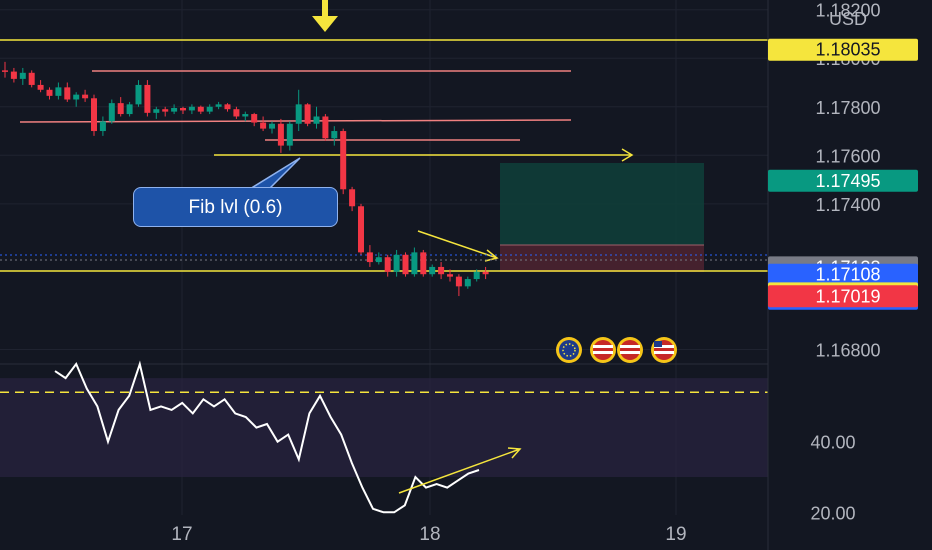 The width and height of the screenshot is (932, 550). I want to click on down-arrow-marker, so click(325, 16).